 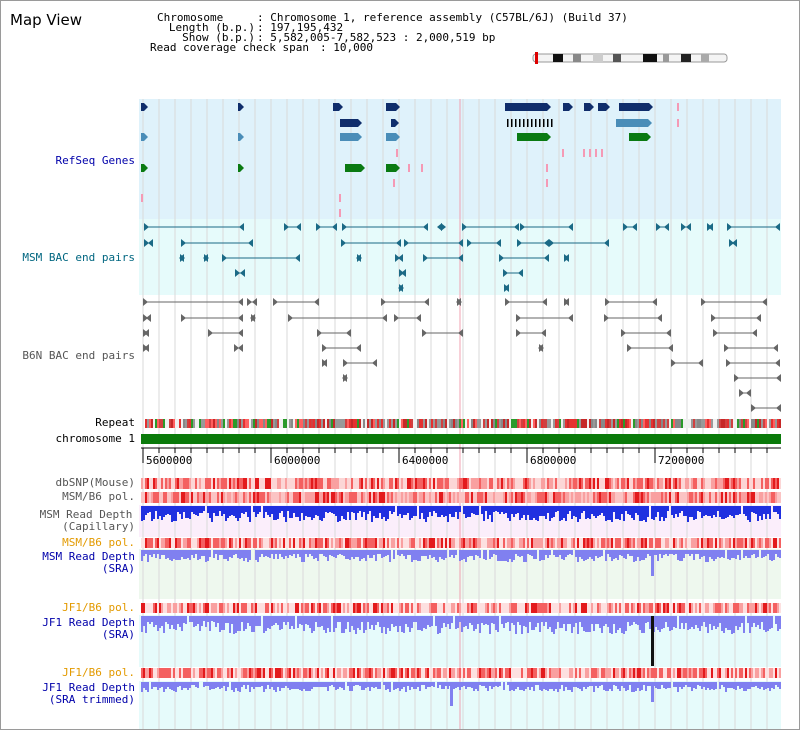 What do you see at coordinates (95, 160) in the screenshot?
I see `refseq-label: RefSeq Genes` at bounding box center [95, 160].